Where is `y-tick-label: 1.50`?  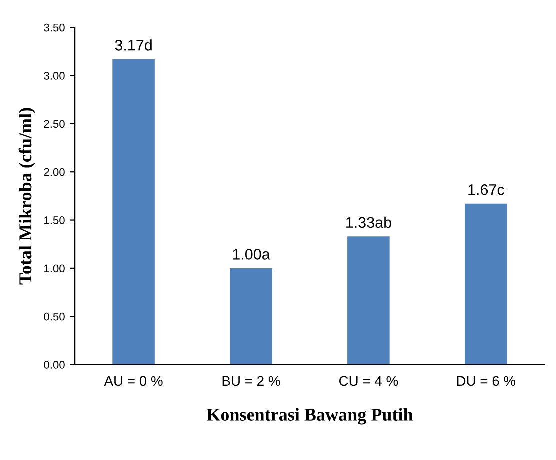
y-tick-label: 1.50 is located at coordinates (54, 220).